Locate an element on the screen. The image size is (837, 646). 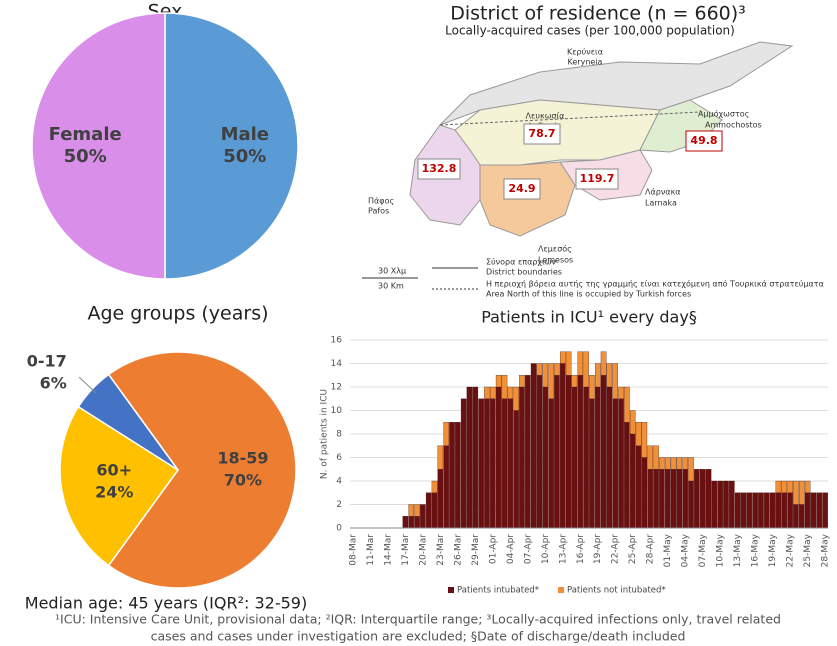
green-line is located at coordinates (570, 118).